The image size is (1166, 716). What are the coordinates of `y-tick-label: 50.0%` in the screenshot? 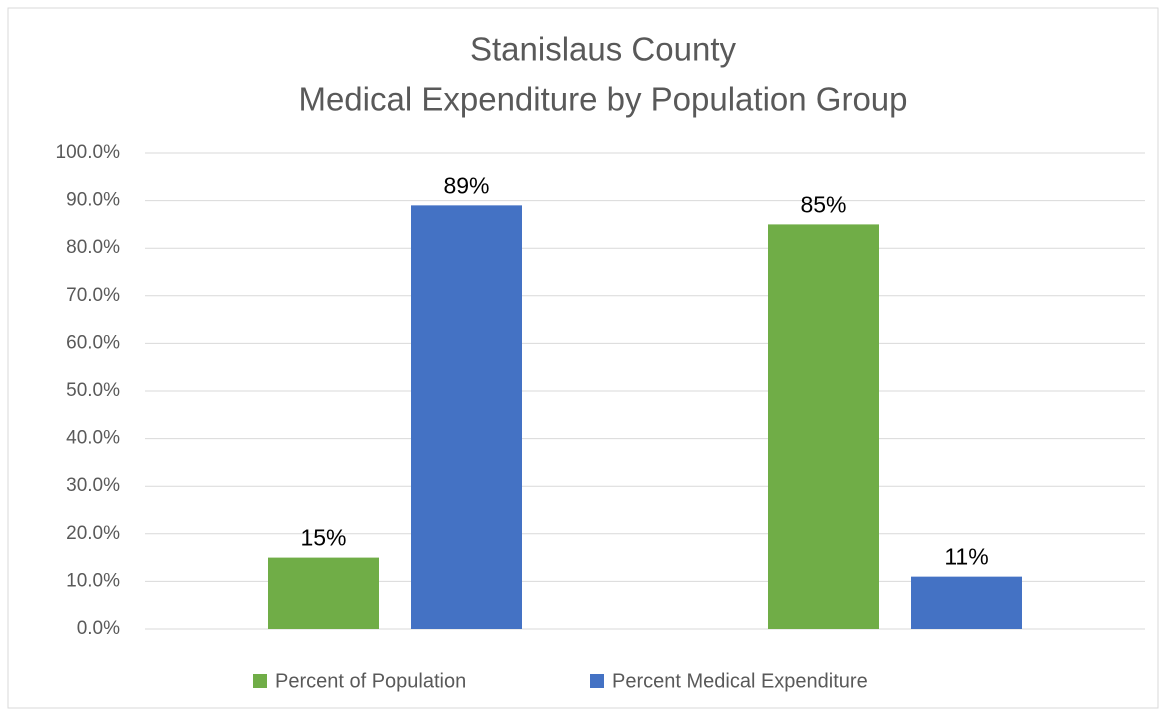 It's located at (93, 390).